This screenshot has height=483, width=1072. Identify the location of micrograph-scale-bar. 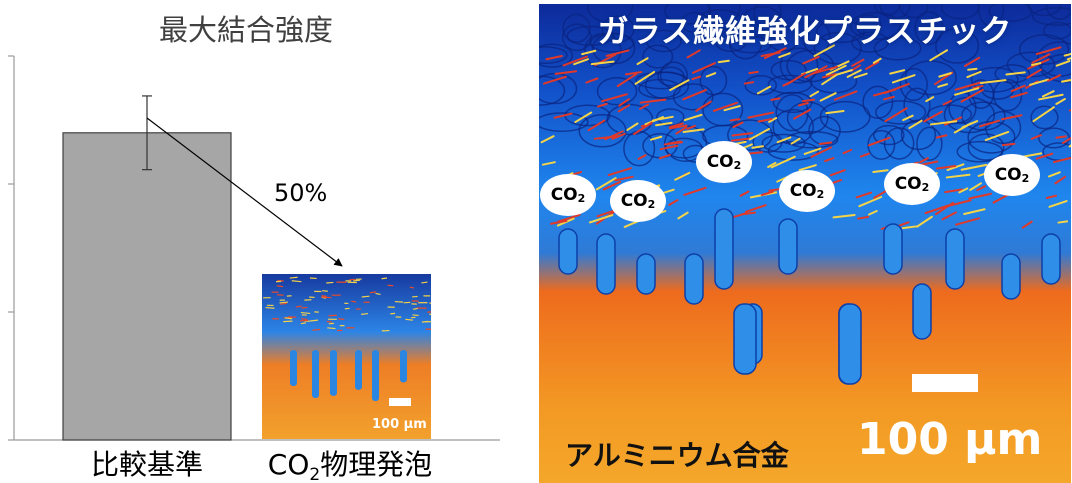
(945, 383).